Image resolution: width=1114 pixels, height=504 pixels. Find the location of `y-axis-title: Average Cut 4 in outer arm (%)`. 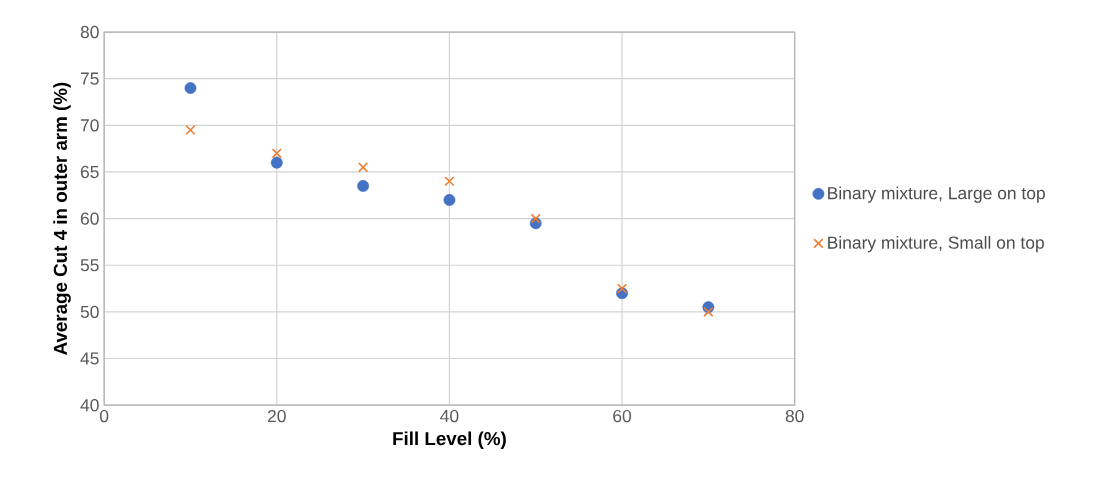

y-axis-title: Average Cut 4 in outer arm (%) is located at coordinates (62, 219).